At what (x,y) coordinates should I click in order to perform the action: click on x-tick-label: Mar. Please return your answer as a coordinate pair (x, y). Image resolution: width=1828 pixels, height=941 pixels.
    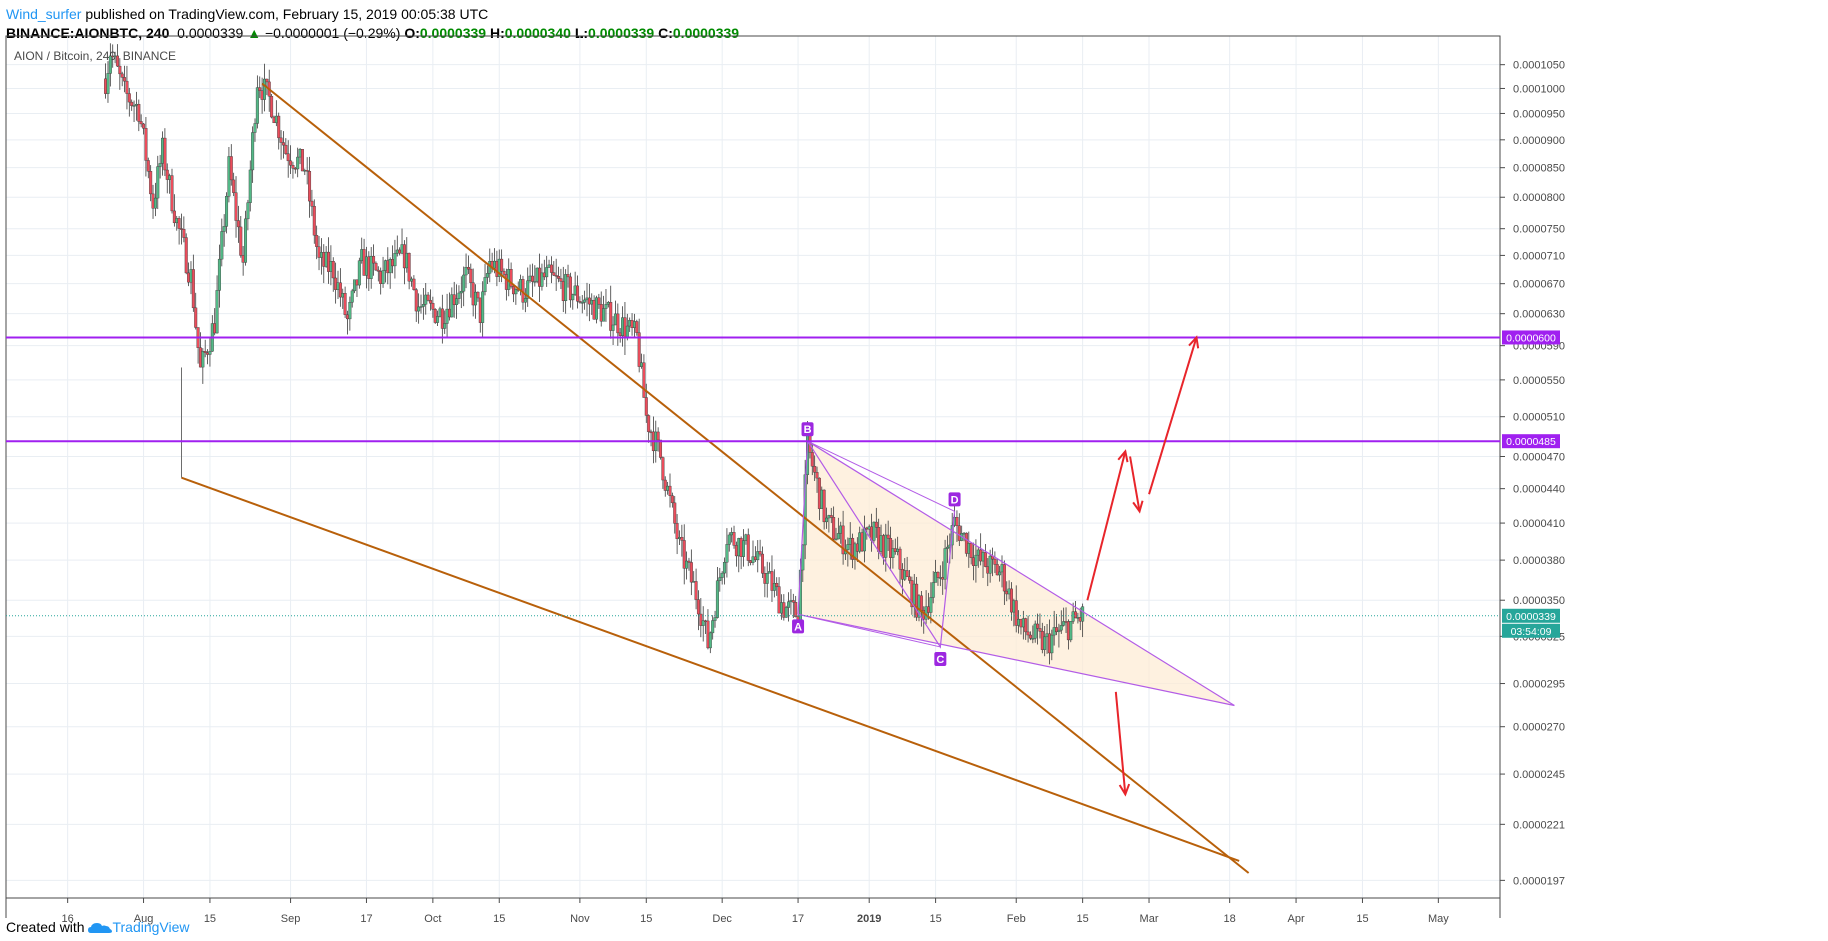
    Looking at the image, I should click on (1149, 919).